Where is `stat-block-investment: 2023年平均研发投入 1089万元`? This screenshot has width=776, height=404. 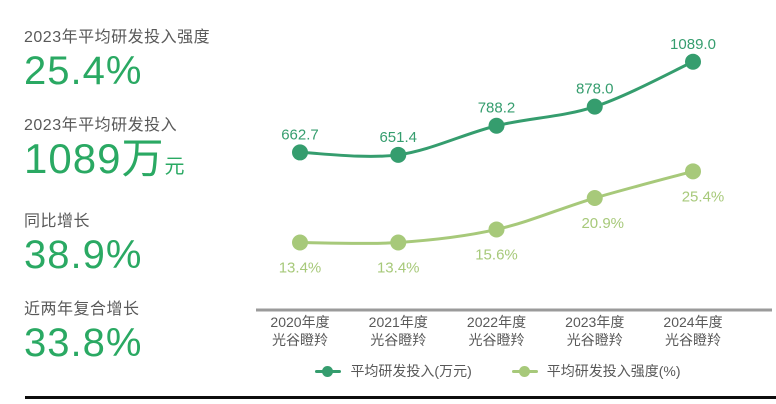
stat-block-investment: 2023年平均研发投入 1089万元 is located at coordinates (139, 152).